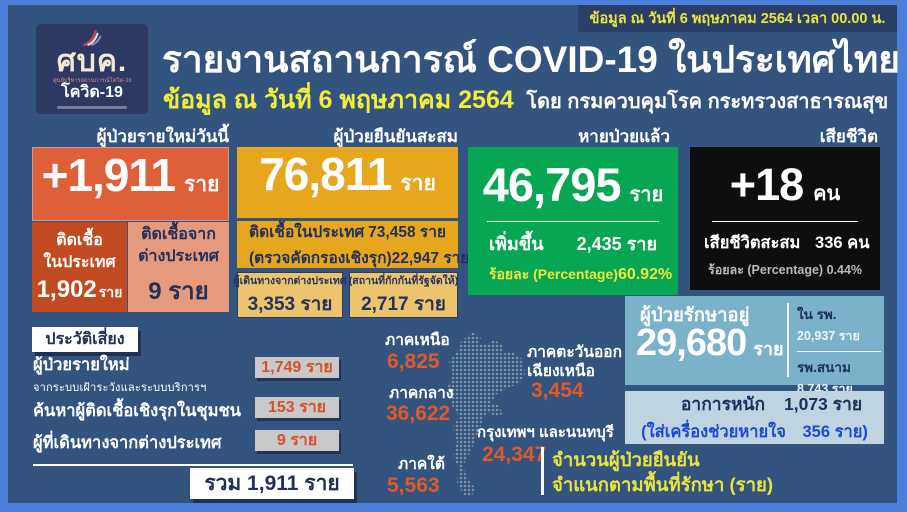 The width and height of the screenshot is (907, 512). Describe the element at coordinates (79, 240) in the screenshot. I see `domestic-label-line1: ติดเชื้อ` at that location.